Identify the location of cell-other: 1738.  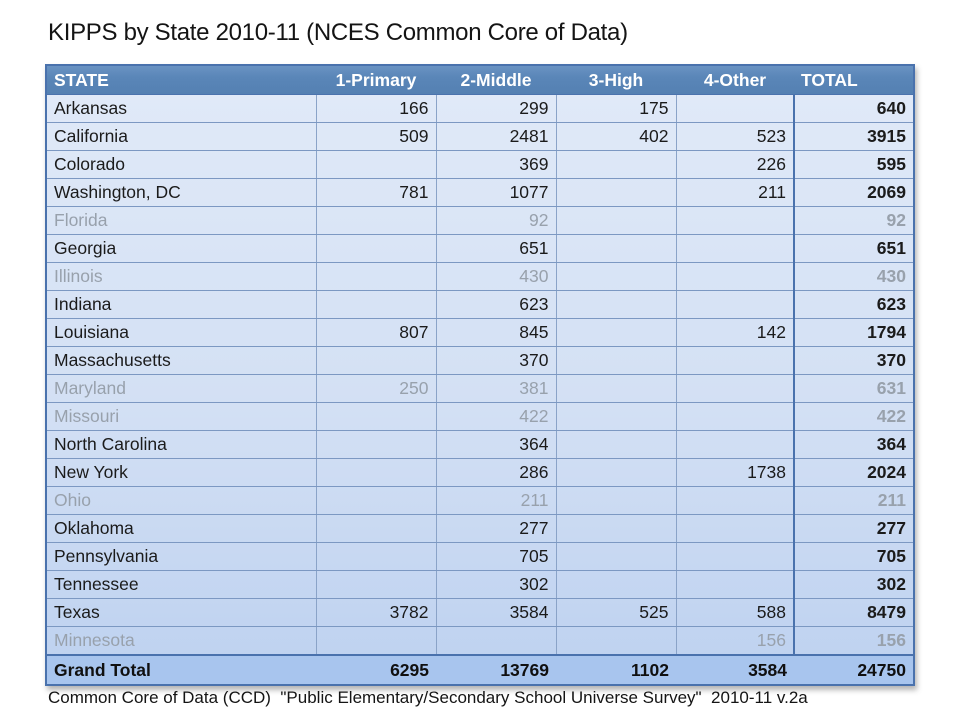
(735, 472).